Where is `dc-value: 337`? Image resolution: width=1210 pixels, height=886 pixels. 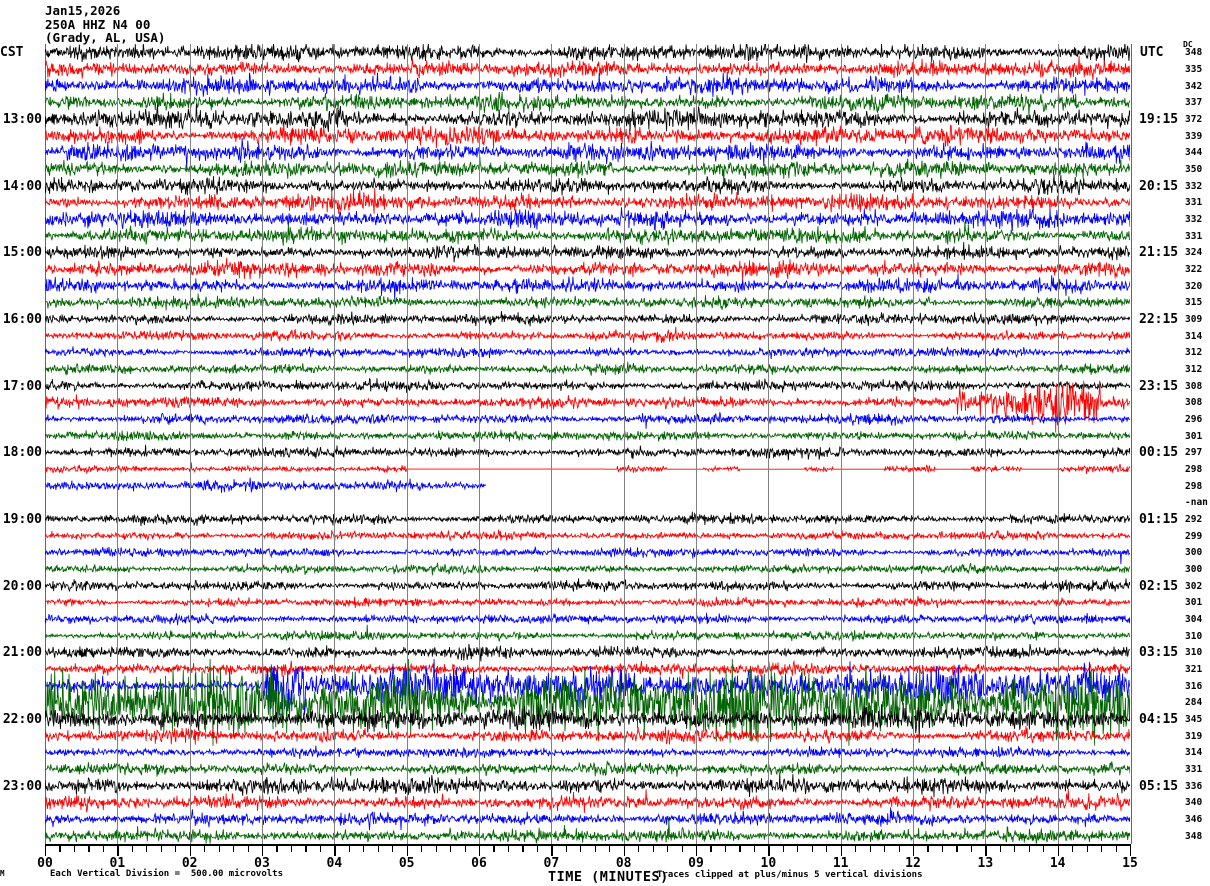 dc-value: 337 is located at coordinates (1194, 103).